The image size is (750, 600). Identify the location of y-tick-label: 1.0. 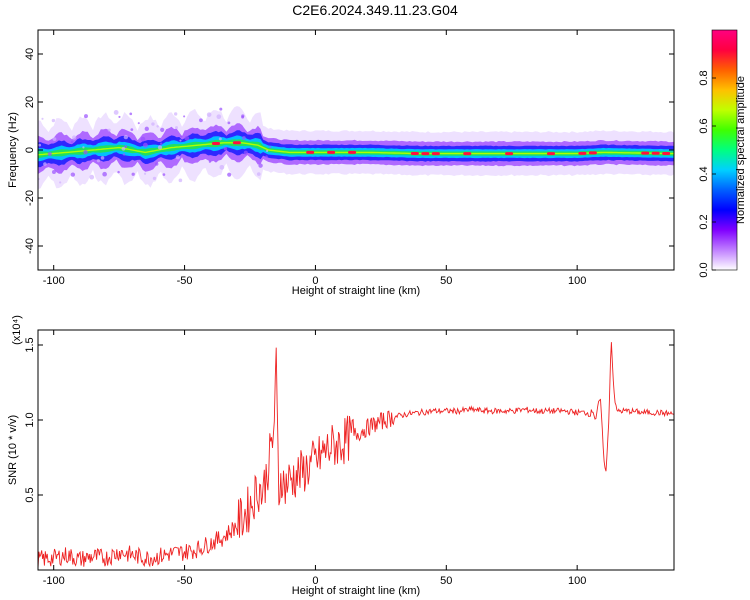
(30, 419).